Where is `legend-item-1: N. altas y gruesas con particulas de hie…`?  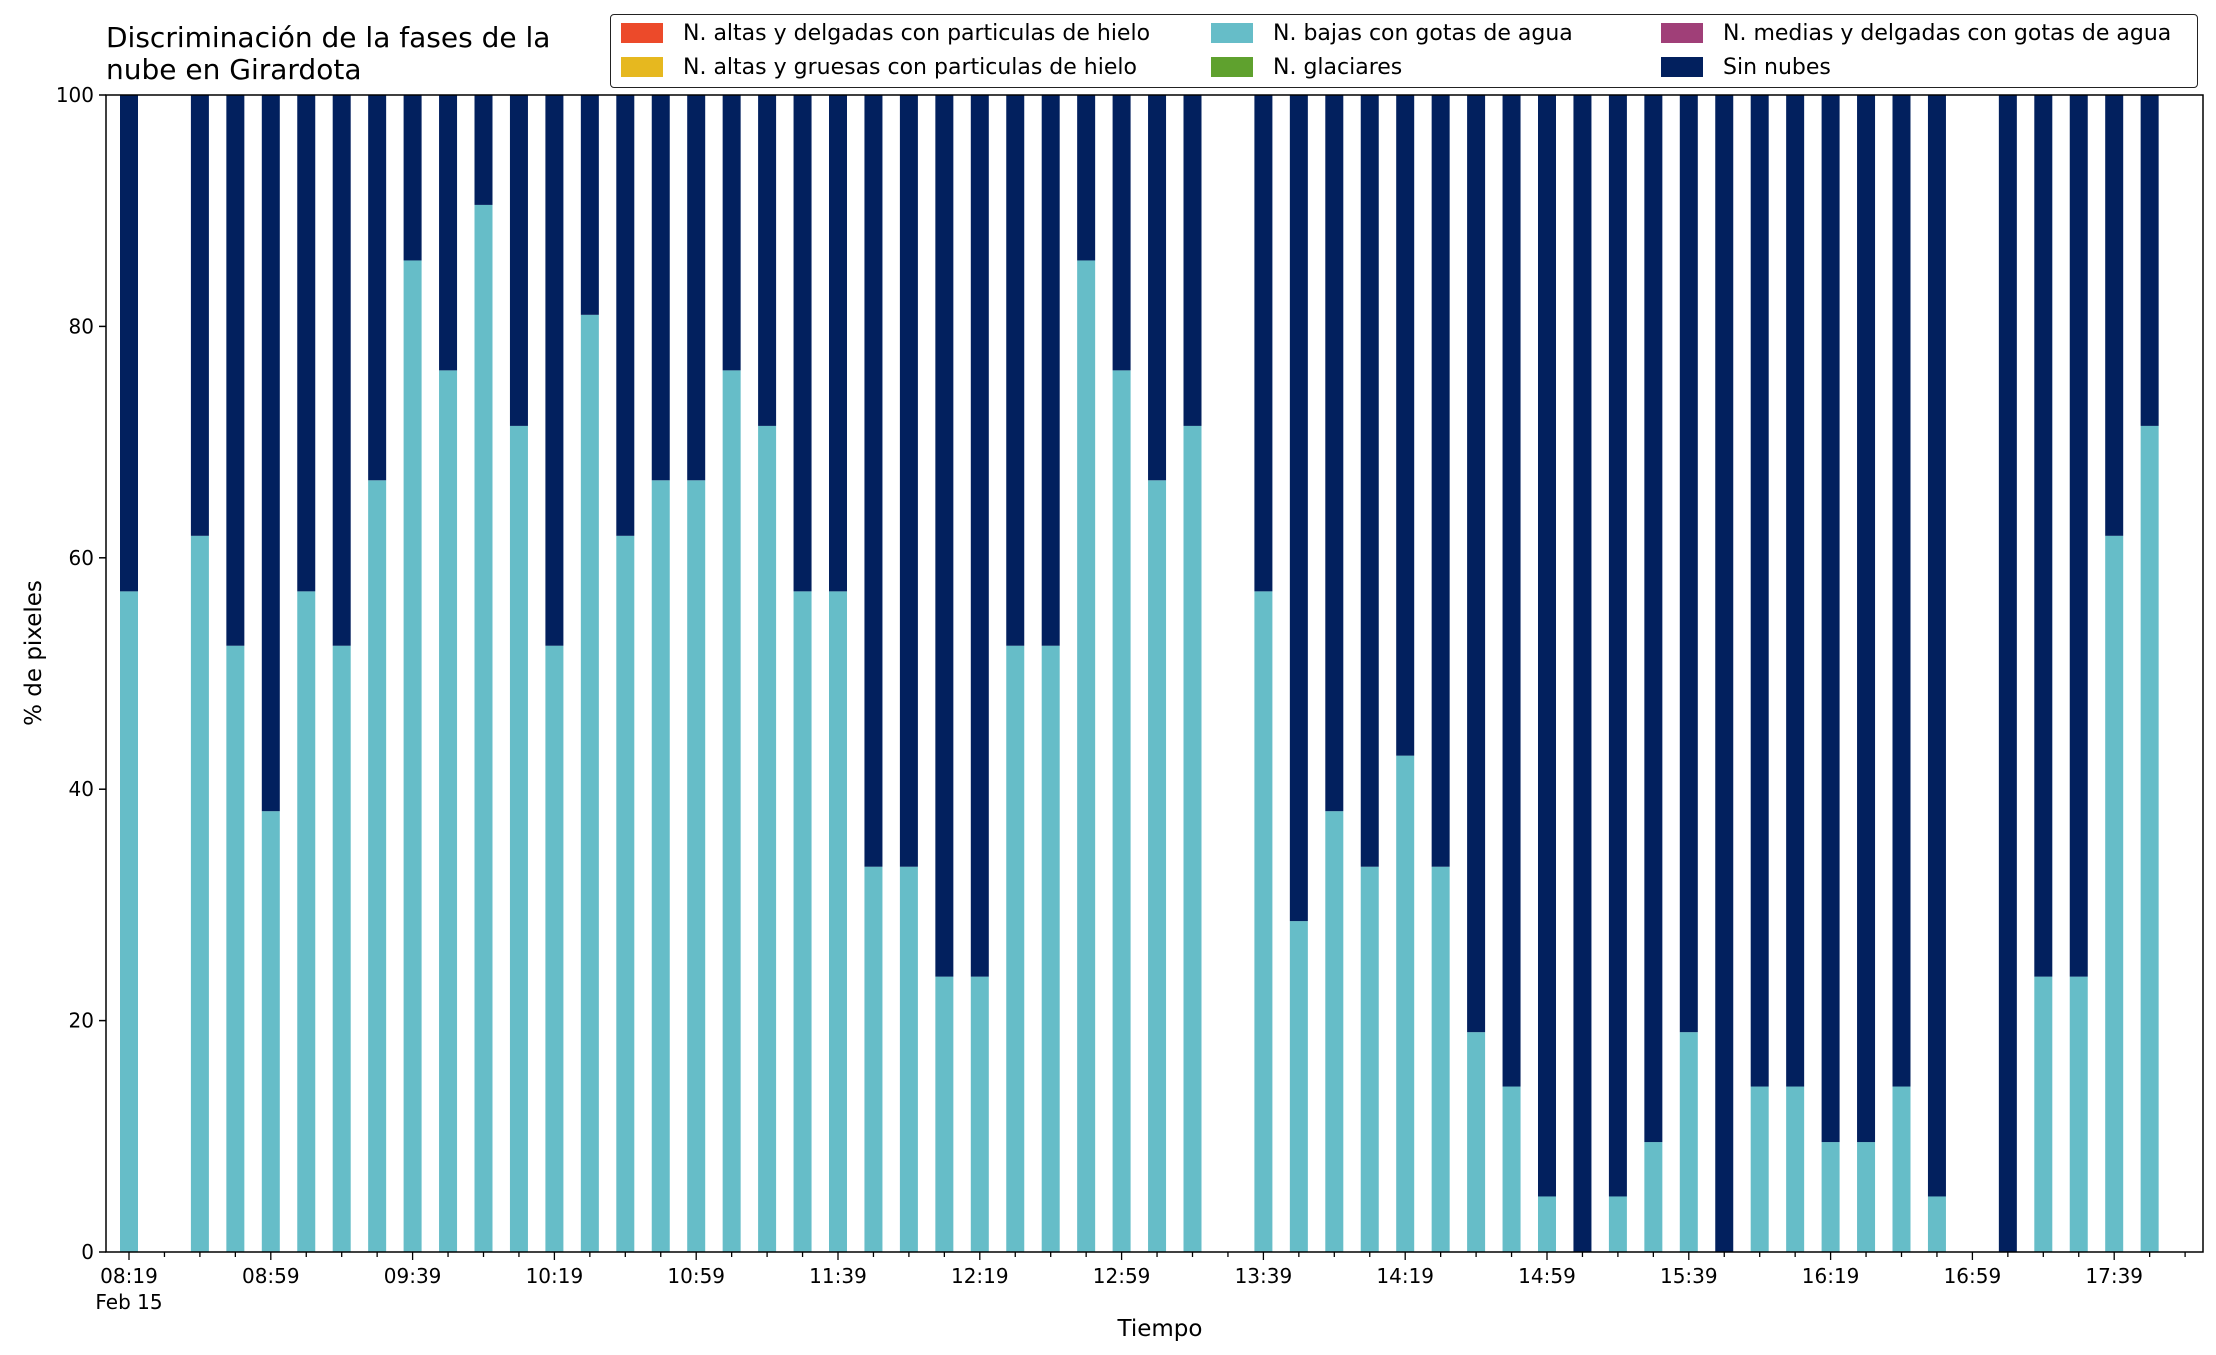 legend-item-1: N. altas y gruesas con particulas de hie… is located at coordinates (879, 67).